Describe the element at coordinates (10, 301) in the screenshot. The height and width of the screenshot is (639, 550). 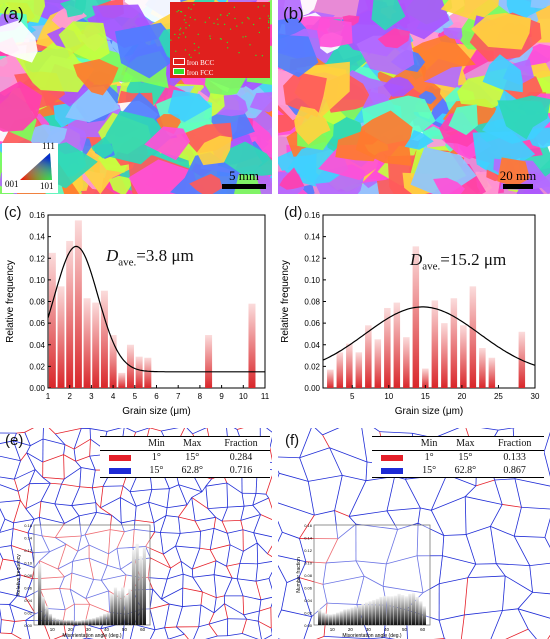
I see `y-axis-label: Relative frequency` at that location.